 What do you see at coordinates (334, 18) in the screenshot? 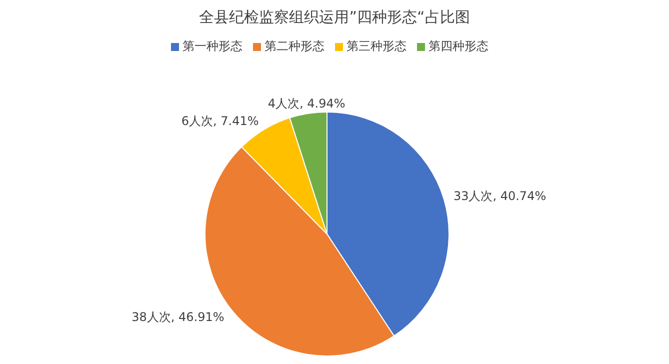
I see `chart-title: 全县纪检监察组织运用”四种形态“占比图` at bounding box center [334, 18].